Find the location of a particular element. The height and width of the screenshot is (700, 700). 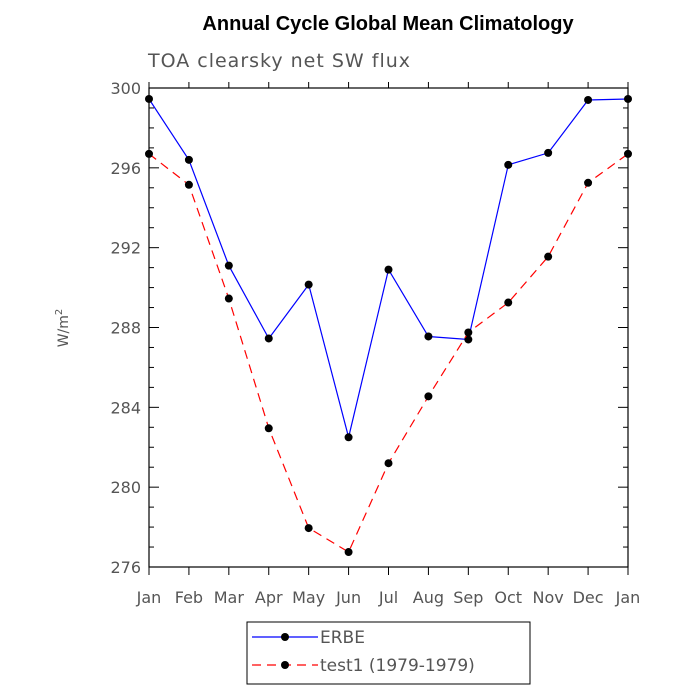

y-tick-label: 292 is located at coordinates (125, 248).